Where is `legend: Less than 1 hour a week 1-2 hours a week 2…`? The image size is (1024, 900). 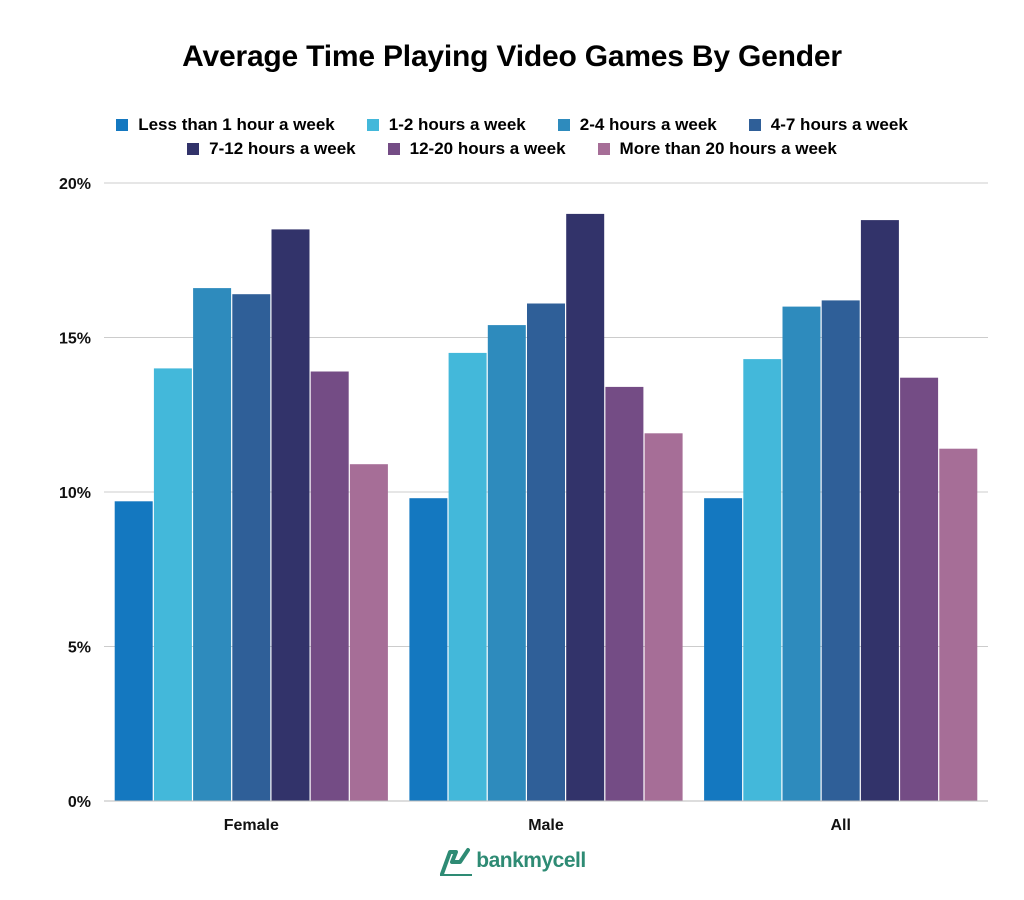 legend: Less than 1 hour a week 1-2 hours a week 2… is located at coordinates (512, 137).